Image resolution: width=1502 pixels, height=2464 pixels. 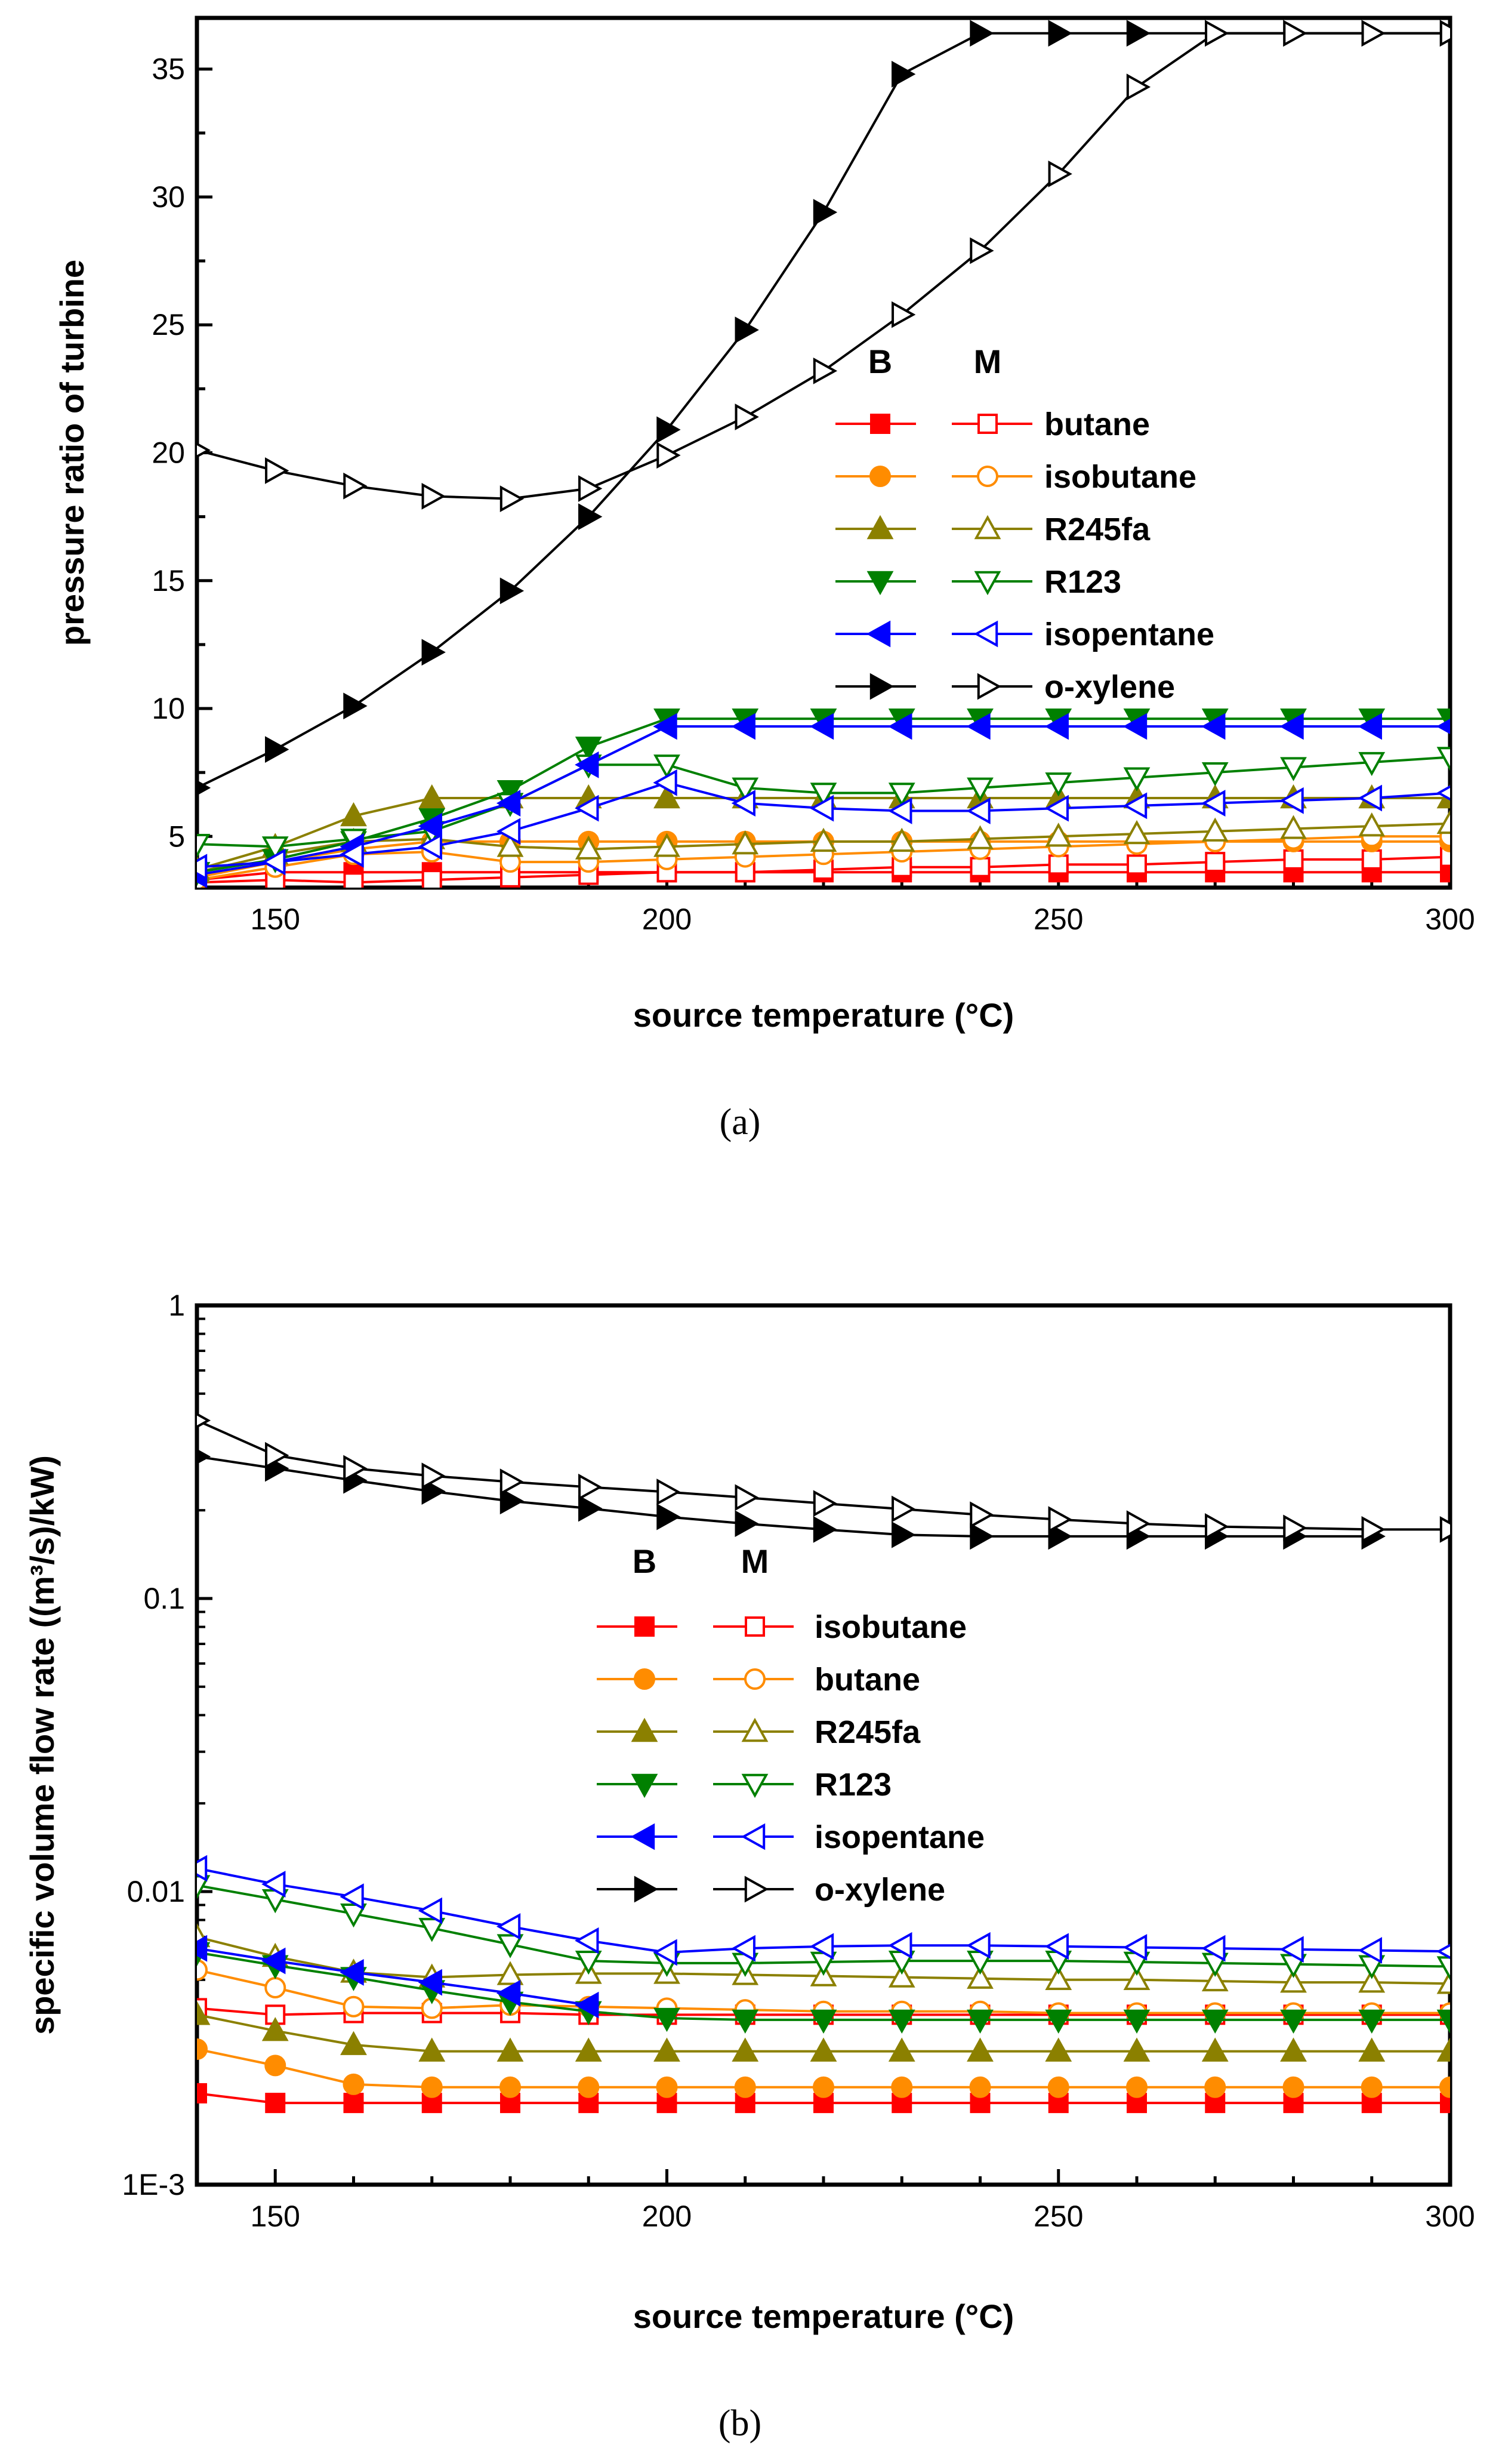 What do you see at coordinates (168, 324) in the screenshot?
I see `panel-a-y-tick-label: 25` at bounding box center [168, 324].